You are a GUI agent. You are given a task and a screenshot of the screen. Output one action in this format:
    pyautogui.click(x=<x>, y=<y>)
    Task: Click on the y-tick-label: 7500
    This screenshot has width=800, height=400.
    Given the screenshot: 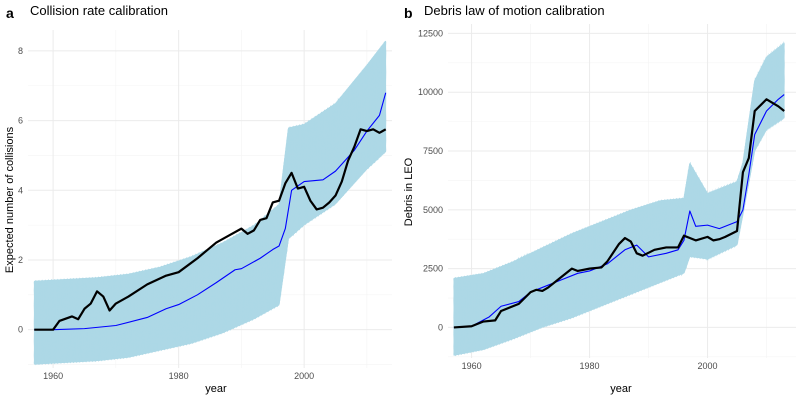 What is the action you would take?
    pyautogui.click(x=433, y=151)
    